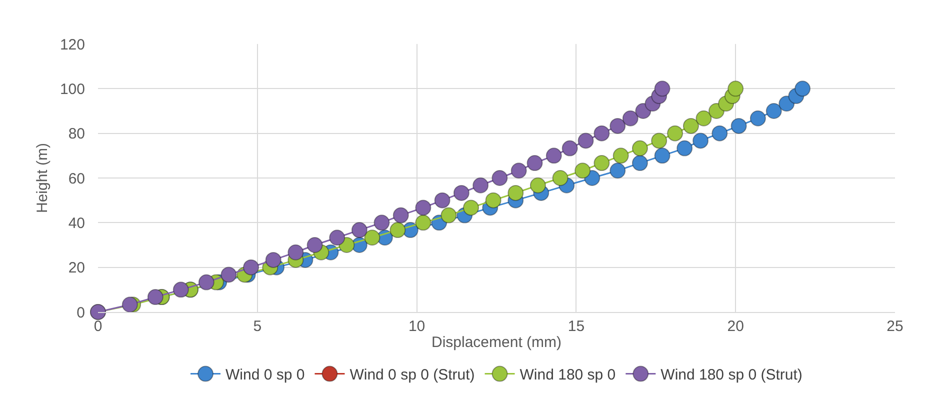 The width and height of the screenshot is (933, 403). I want to click on x-tick-label: 0, so click(98, 326).